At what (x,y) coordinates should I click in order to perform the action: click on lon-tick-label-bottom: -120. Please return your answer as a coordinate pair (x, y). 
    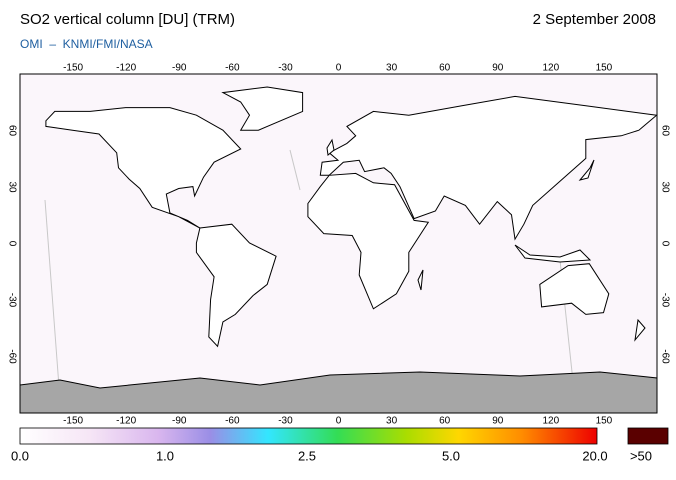
    Looking at the image, I should click on (126, 421).